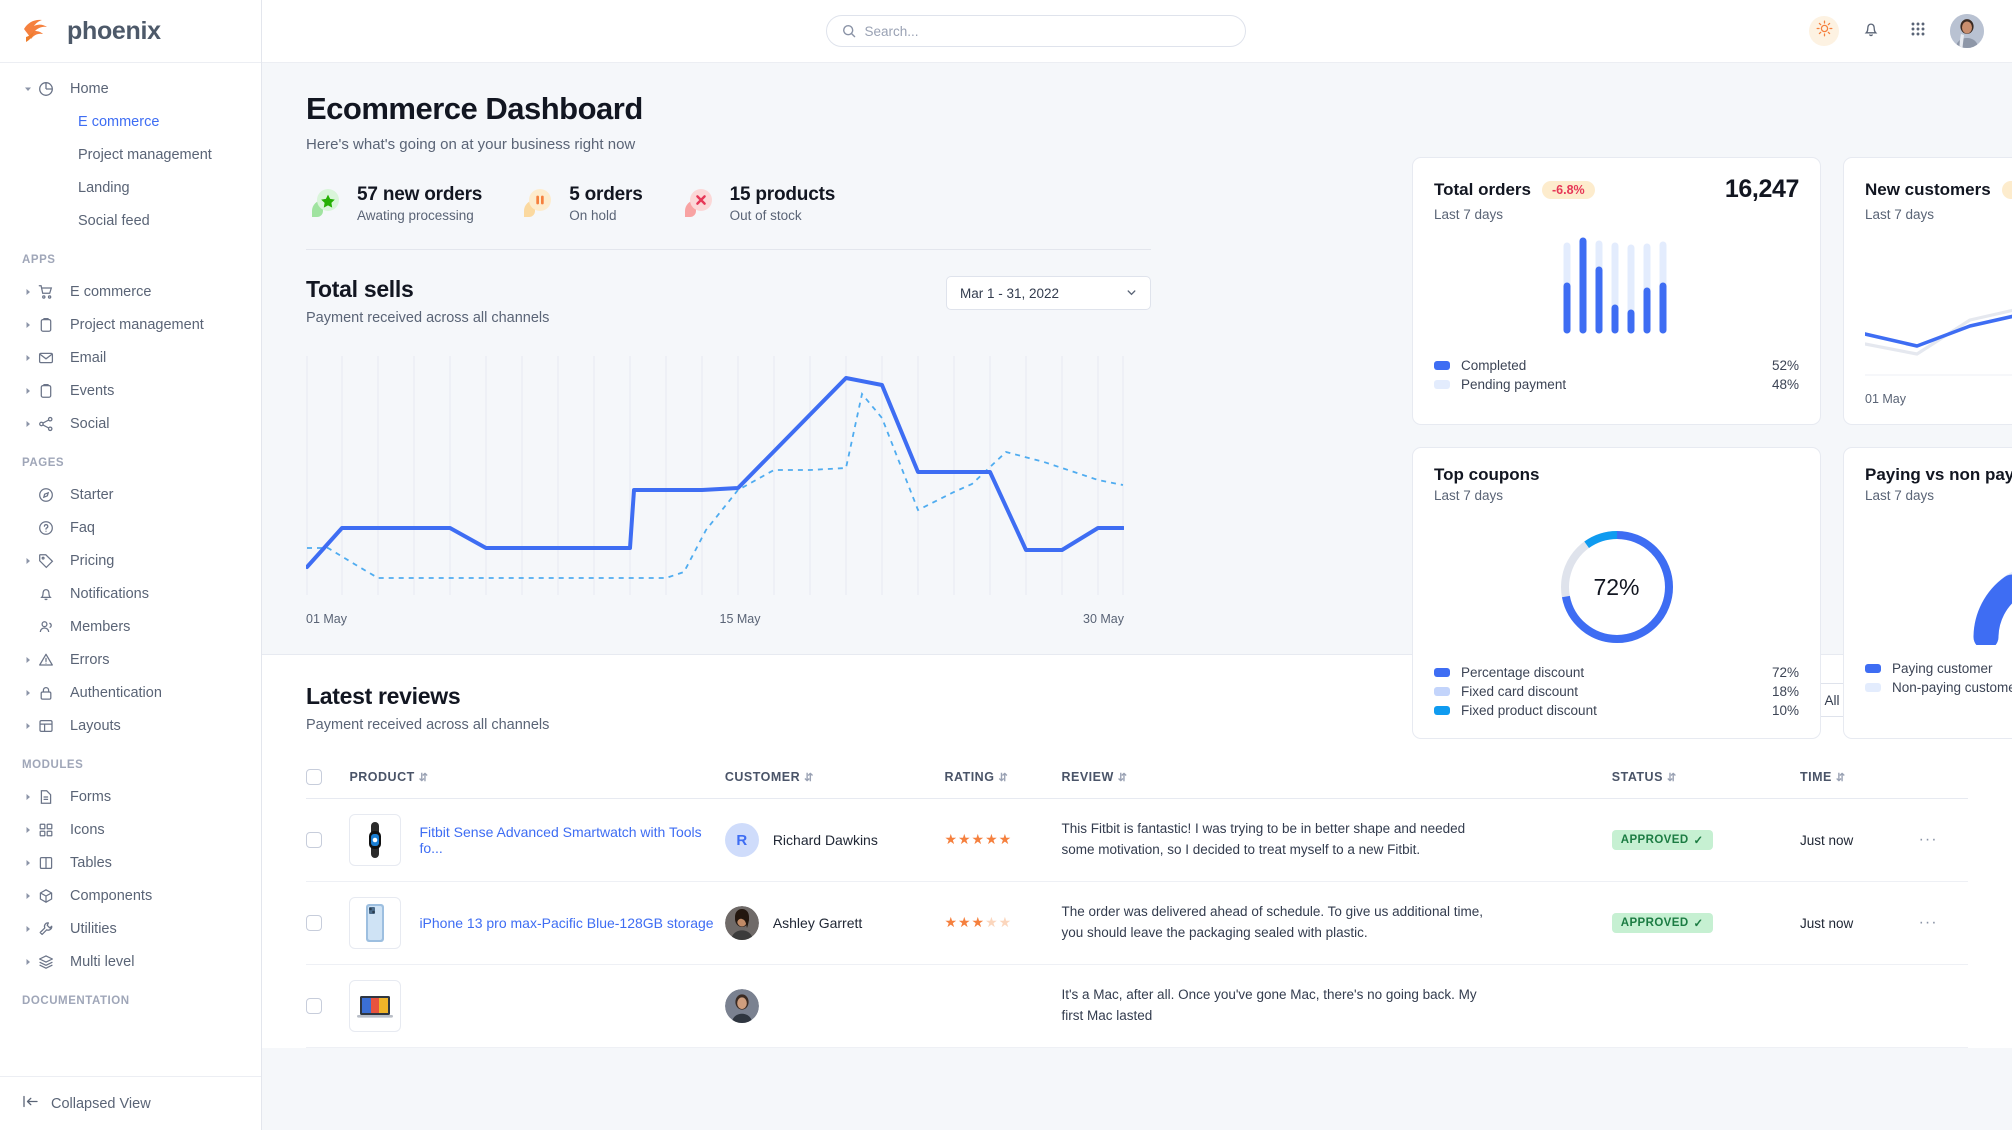  I want to click on sidebar-item-apps-events: Events, so click(130, 390).